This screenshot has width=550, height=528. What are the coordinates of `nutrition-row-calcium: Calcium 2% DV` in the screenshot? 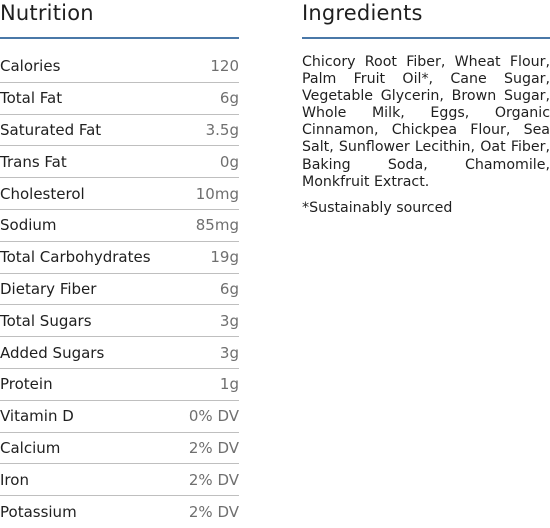 It's located at (119, 449).